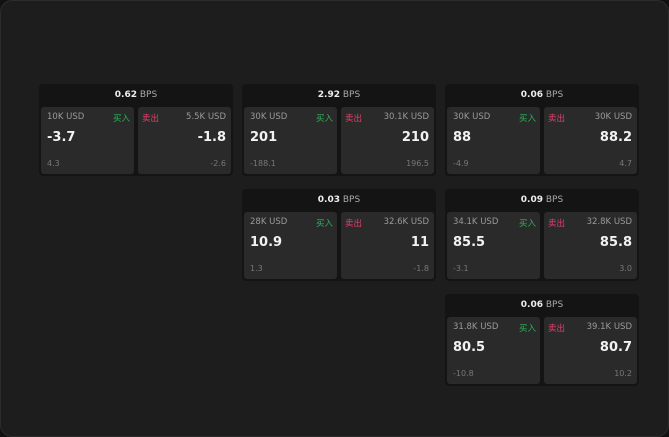 This screenshot has height=437, width=669. What do you see at coordinates (290, 140) in the screenshot?
I see `buy-card: 30K USD 买入 201 -188.1` at bounding box center [290, 140].